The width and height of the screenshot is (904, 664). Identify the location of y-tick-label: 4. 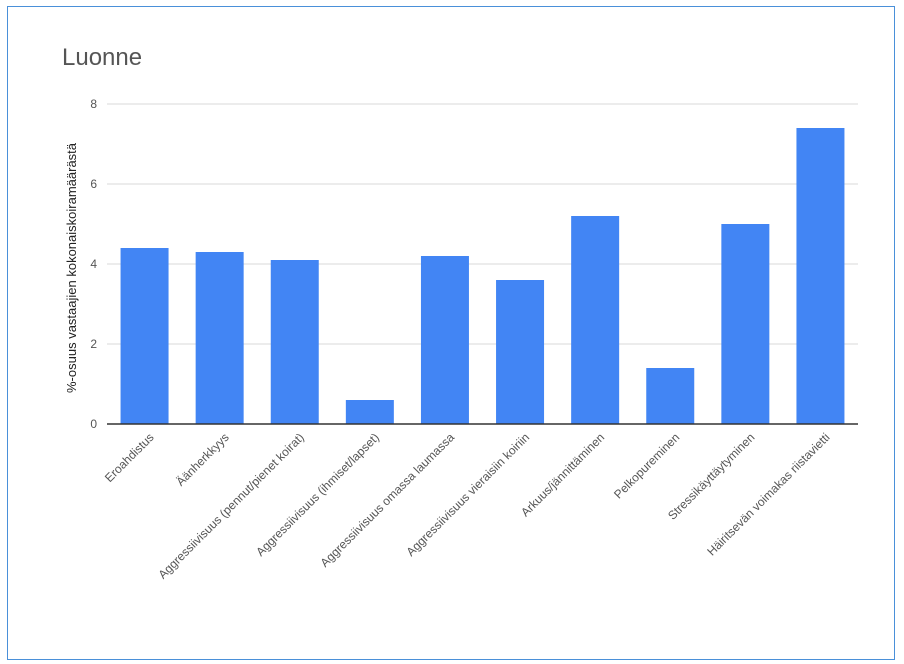
(93, 264).